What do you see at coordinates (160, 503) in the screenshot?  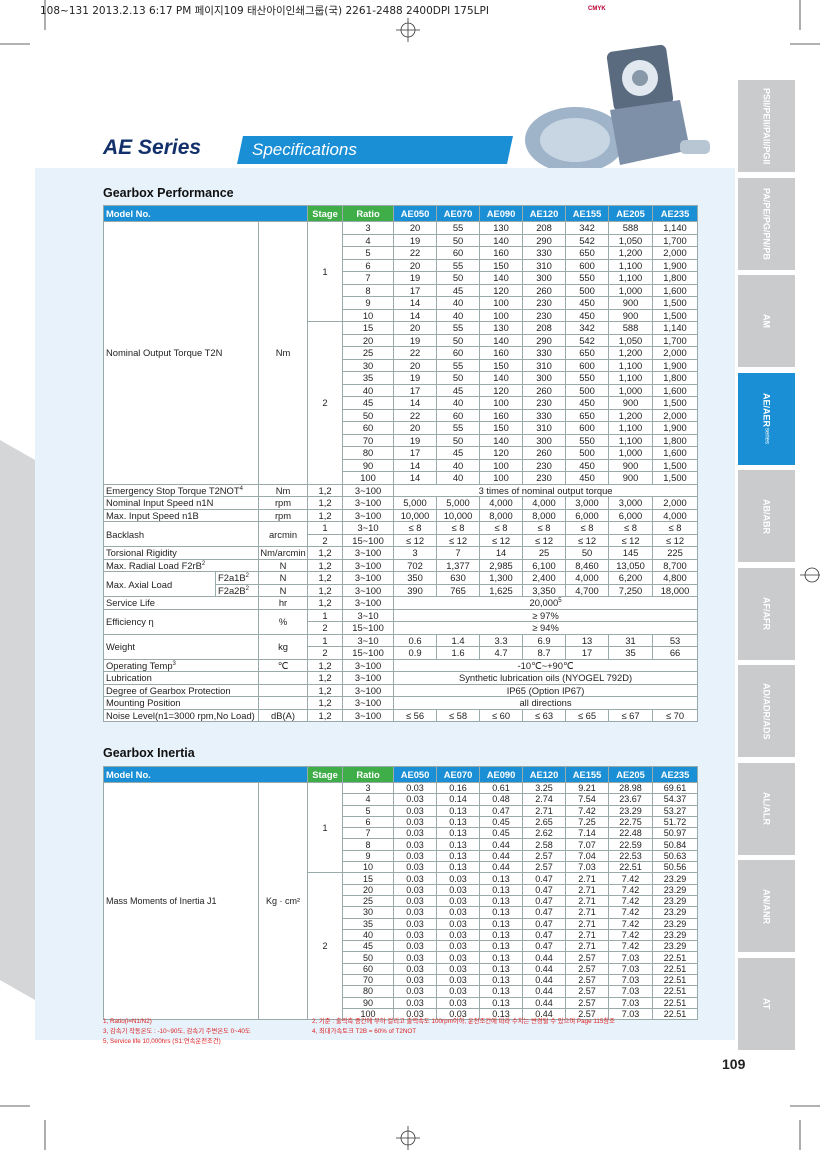 I see `cell-text: Nominal Input Speed n1N` at bounding box center [160, 503].